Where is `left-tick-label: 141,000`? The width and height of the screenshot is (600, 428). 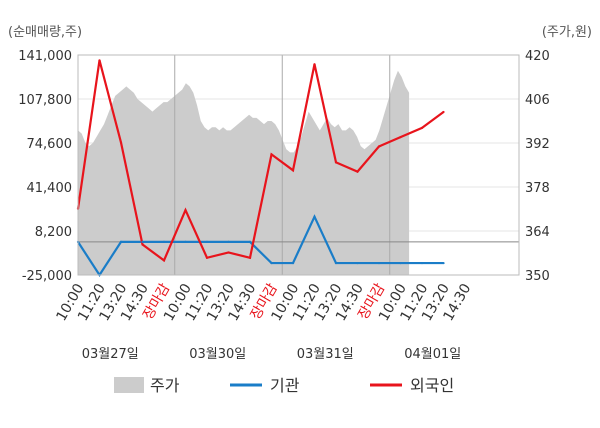
left-tick-label: 141,000 is located at coordinates (45, 56).